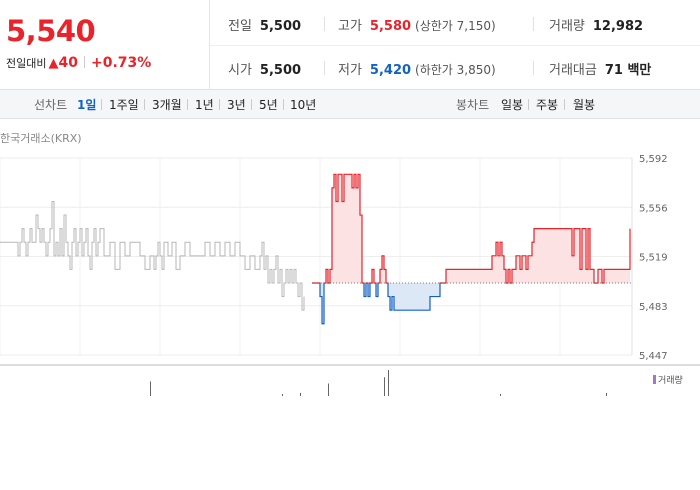 This screenshot has width=700, height=490. I want to click on period-1d: 1일, so click(87, 105).